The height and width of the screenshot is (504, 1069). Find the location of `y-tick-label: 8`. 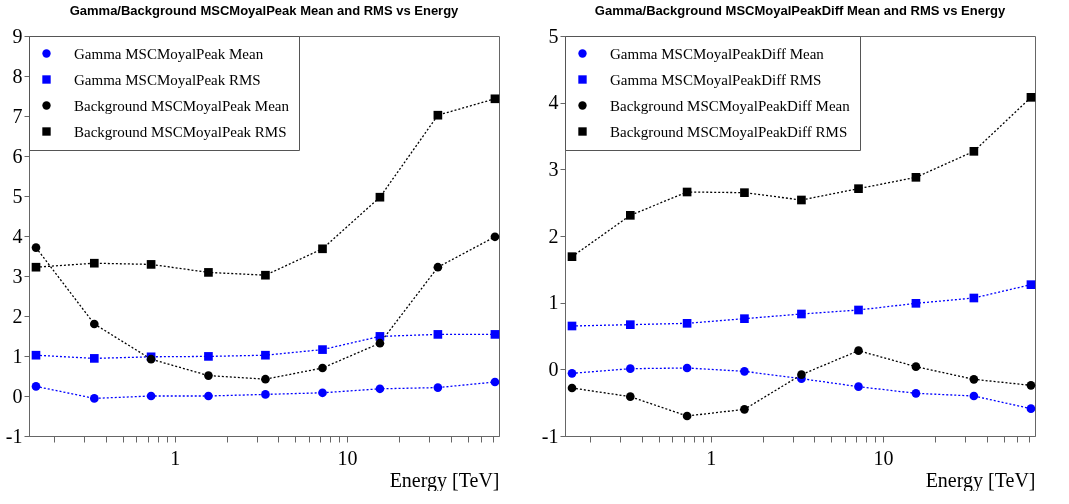

y-tick-label: 8 is located at coordinates (17, 75).